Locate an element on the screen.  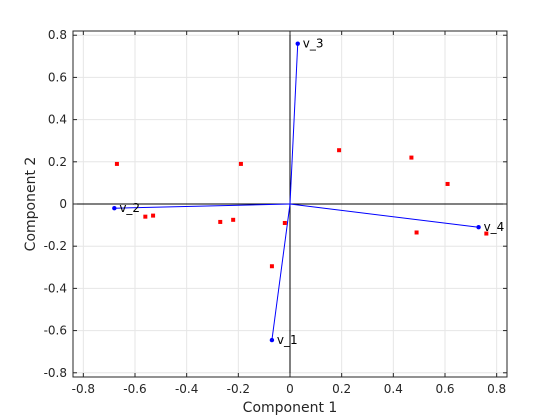
vector-label-v_3: v_3 is located at coordinates (313, 44).